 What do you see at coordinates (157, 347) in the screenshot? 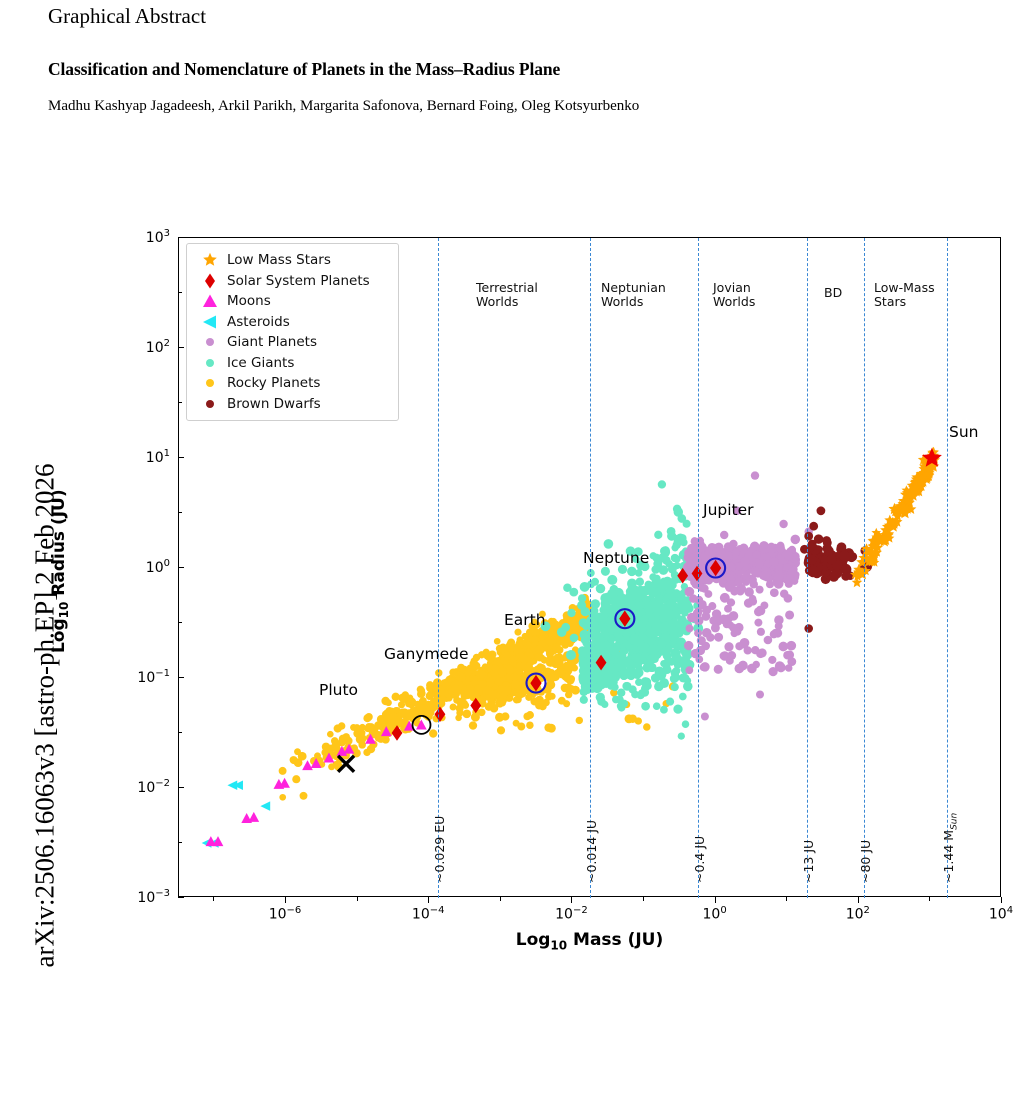
I see `y-tick-label: 10²` at bounding box center [157, 347].